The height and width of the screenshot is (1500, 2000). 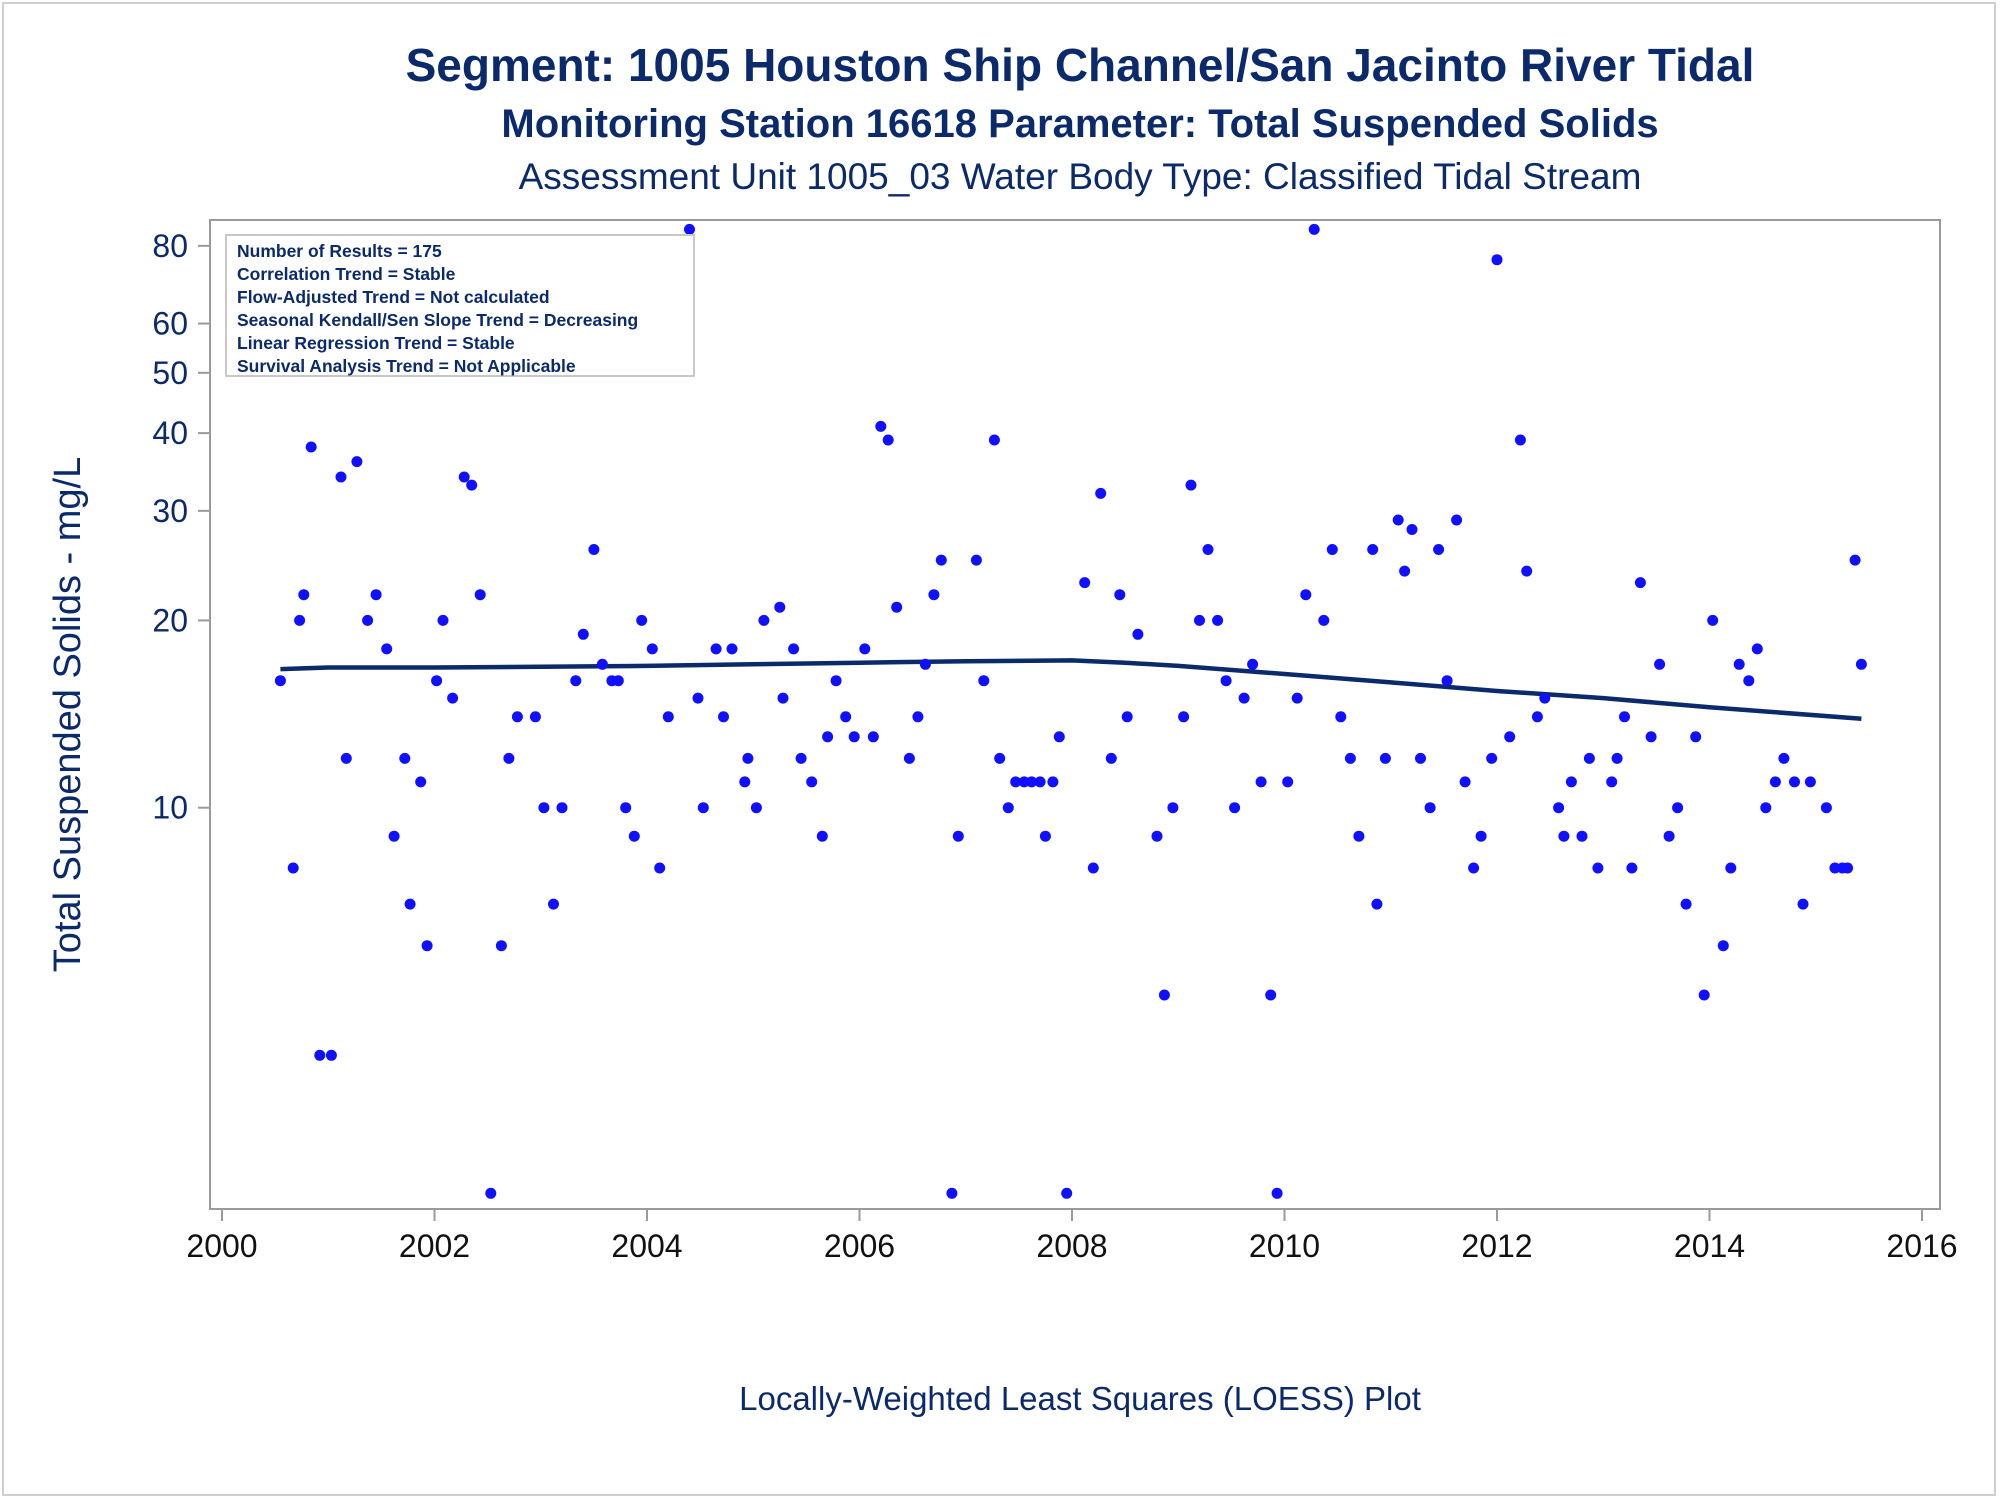 I want to click on y-tick-label: 30, so click(x=170, y=511).